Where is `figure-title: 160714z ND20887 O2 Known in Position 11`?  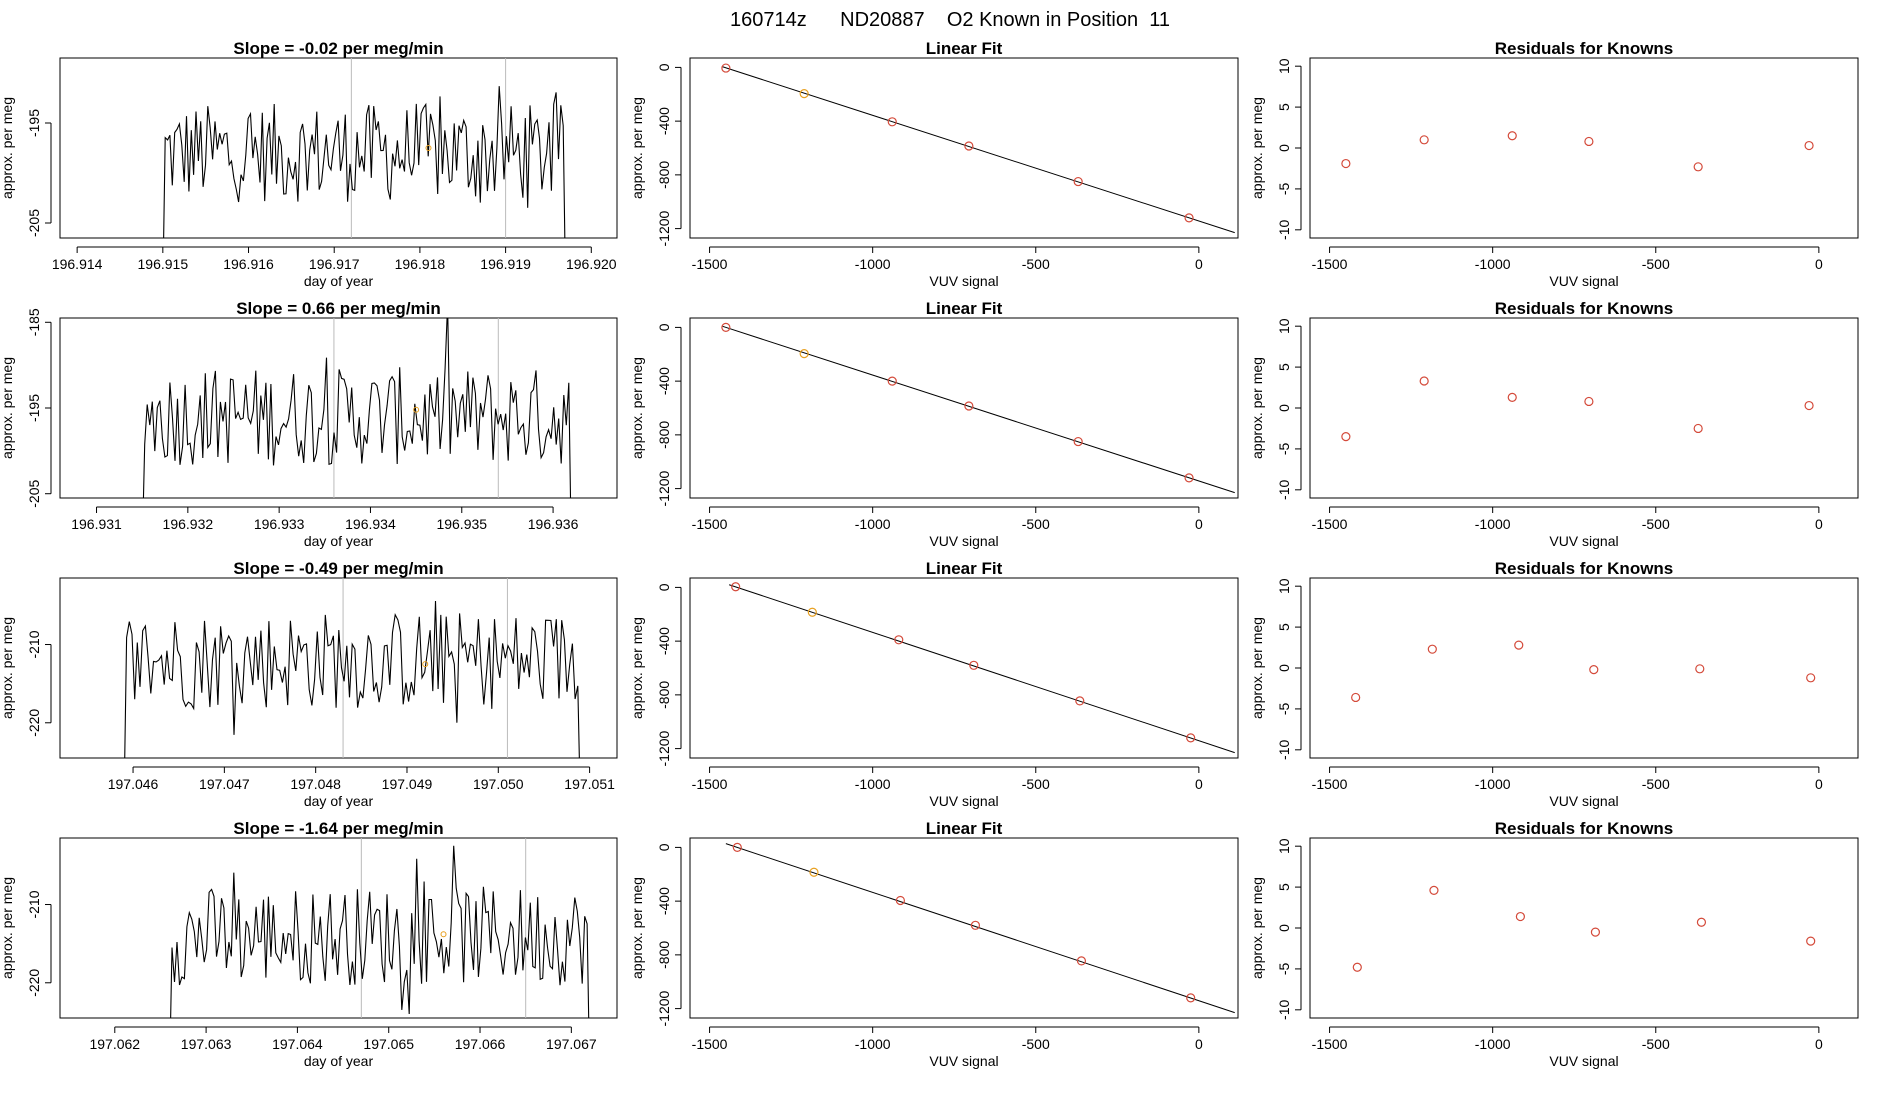
figure-title: 160714z ND20887 O2 Known in Position 11 is located at coordinates (950, 20).